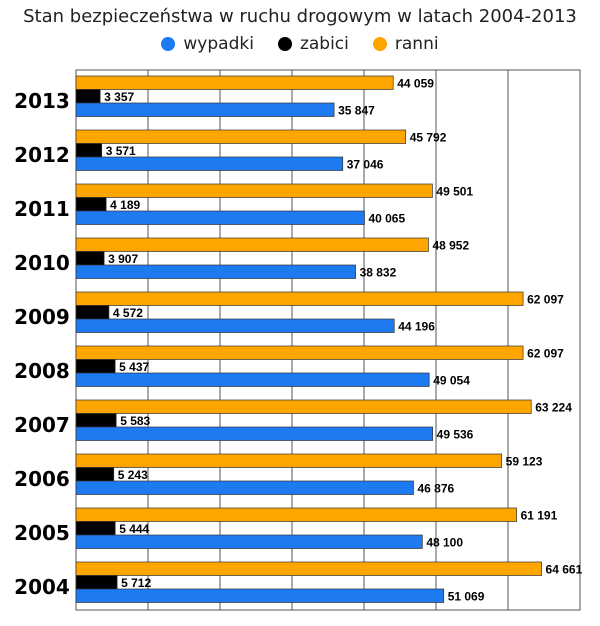  Describe the element at coordinates (444, 542) in the screenshot. I see `data-label-wypadki: 48 100` at that location.